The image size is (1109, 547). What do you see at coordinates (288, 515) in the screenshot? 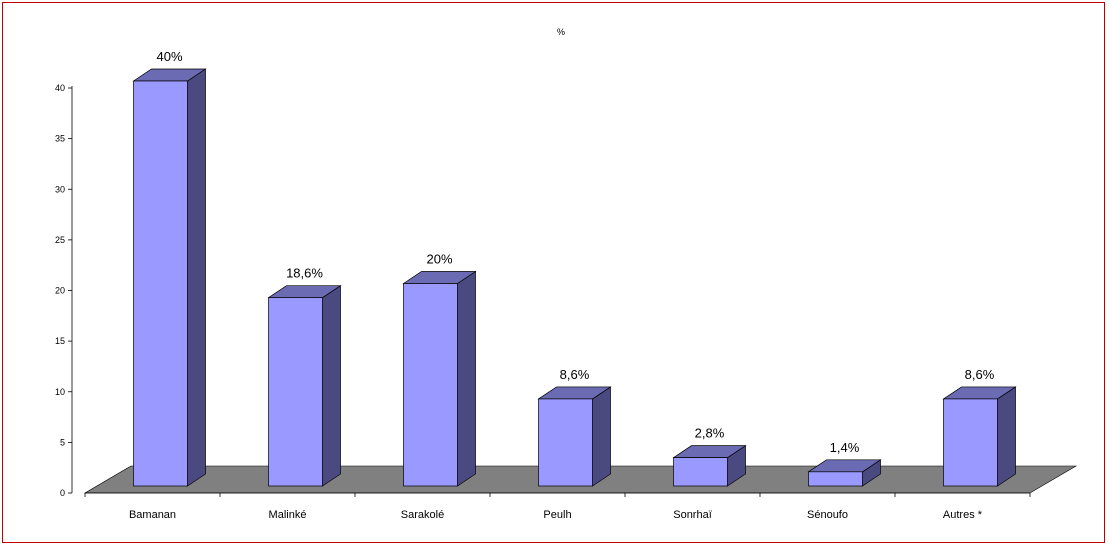
I see `category-label: Malinké` at bounding box center [288, 515].